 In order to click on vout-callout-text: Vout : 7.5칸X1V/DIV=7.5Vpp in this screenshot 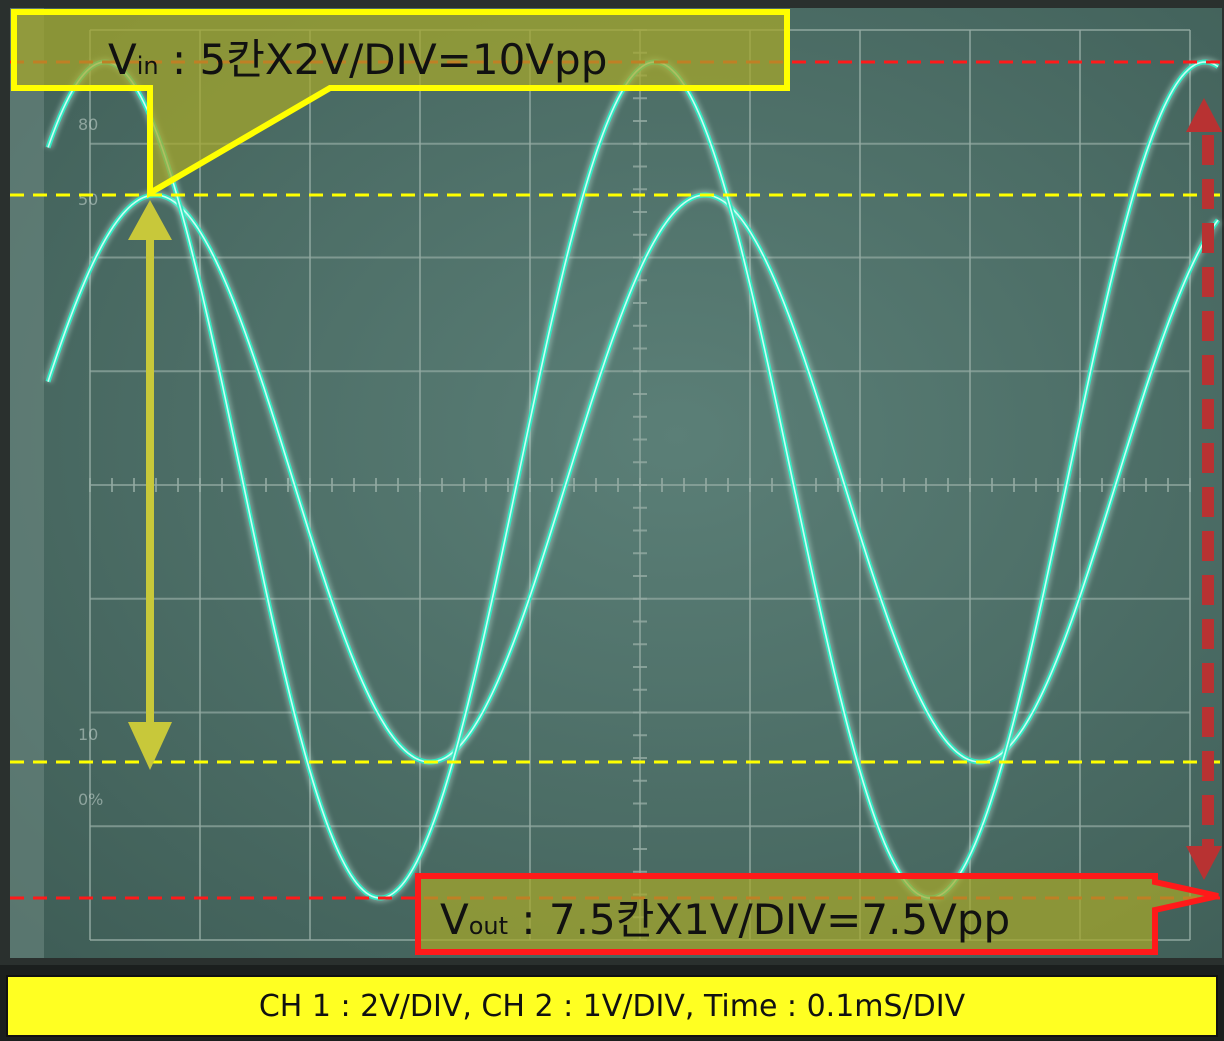, I will do `click(725, 919)`.